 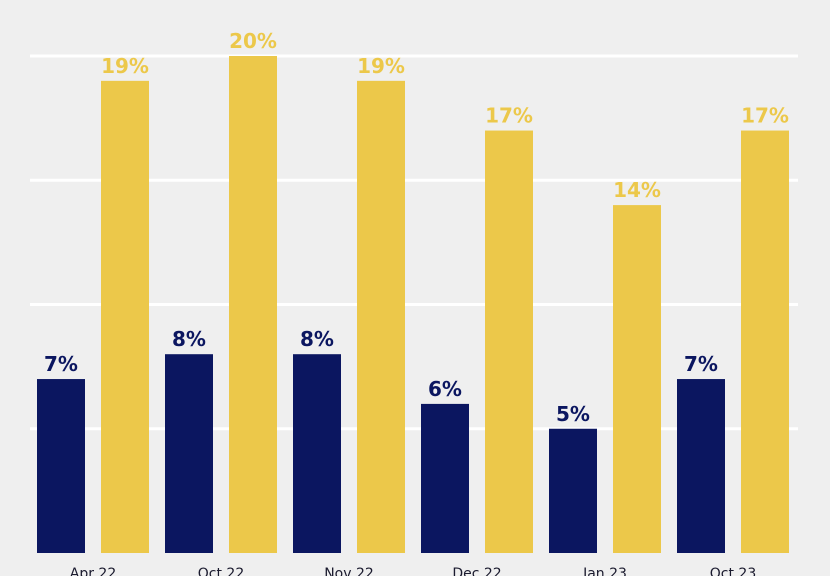 What do you see at coordinates (509, 116) in the screenshot?
I see `data-label-series-2-3: 17%` at bounding box center [509, 116].